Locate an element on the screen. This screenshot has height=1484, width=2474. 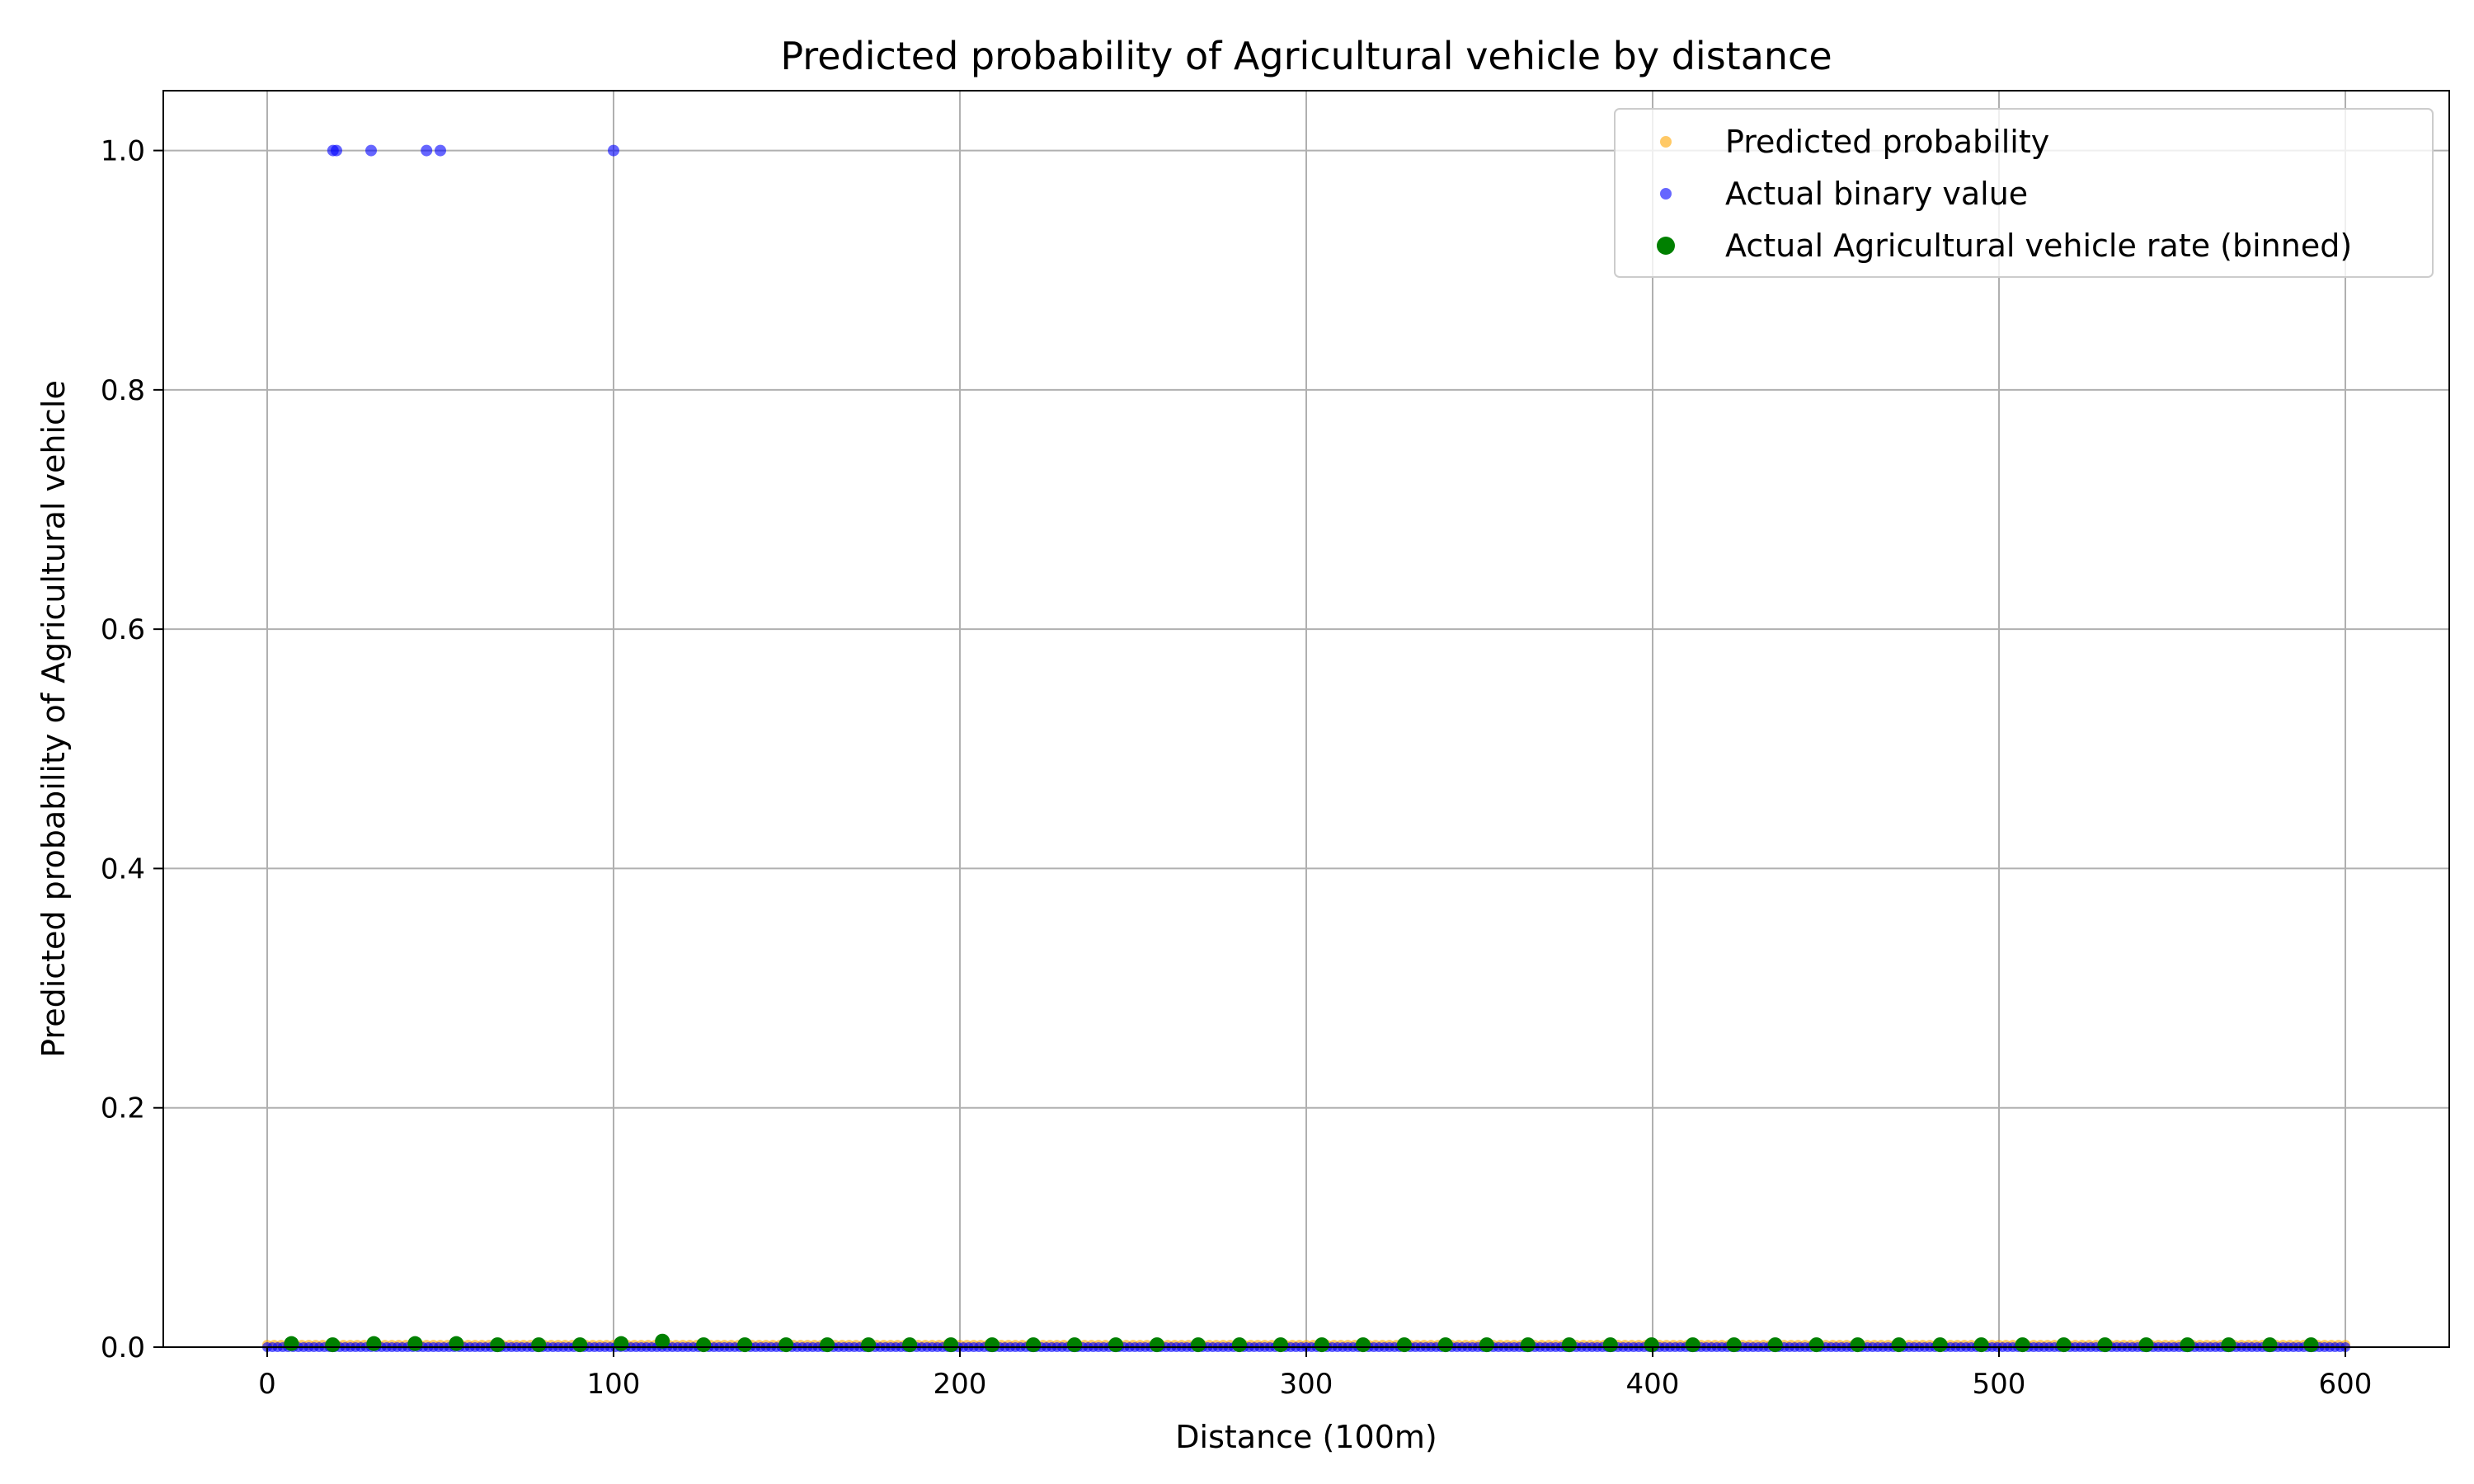
x-tick-label: 100 is located at coordinates (614, 1384).